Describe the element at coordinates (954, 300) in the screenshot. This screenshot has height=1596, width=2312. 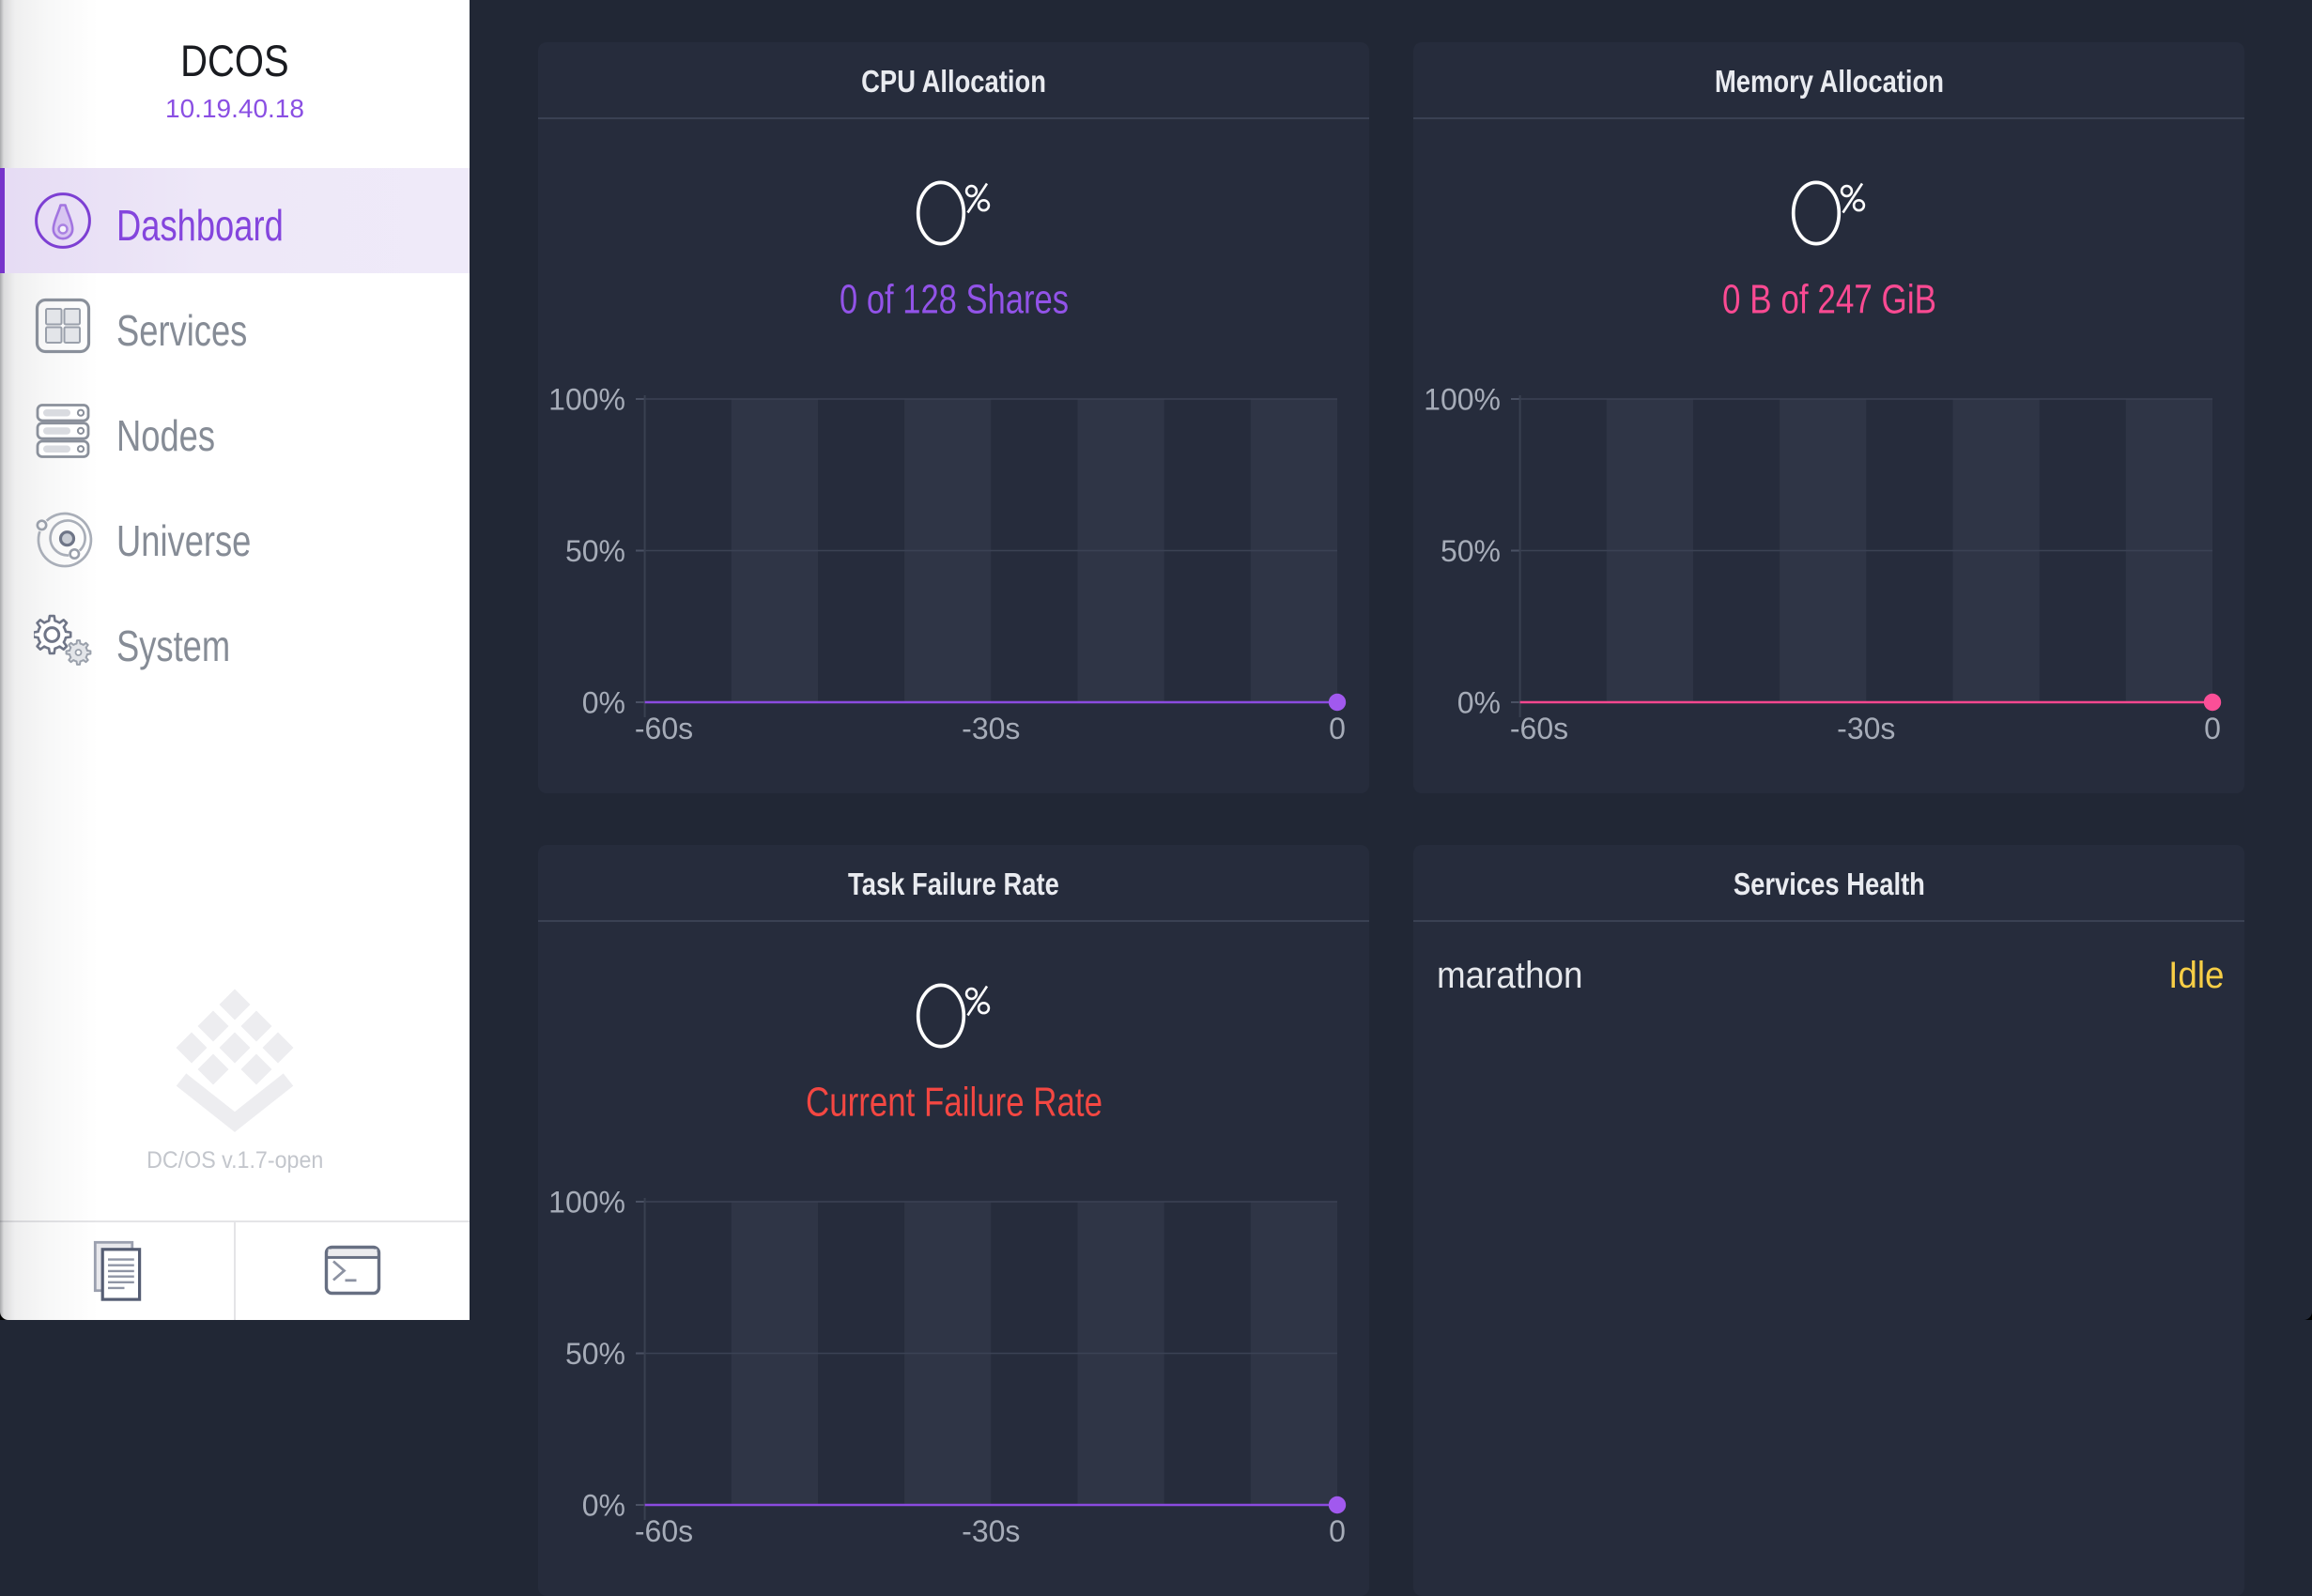
I see `svg-text: 0 of 128 Shares` at that location.